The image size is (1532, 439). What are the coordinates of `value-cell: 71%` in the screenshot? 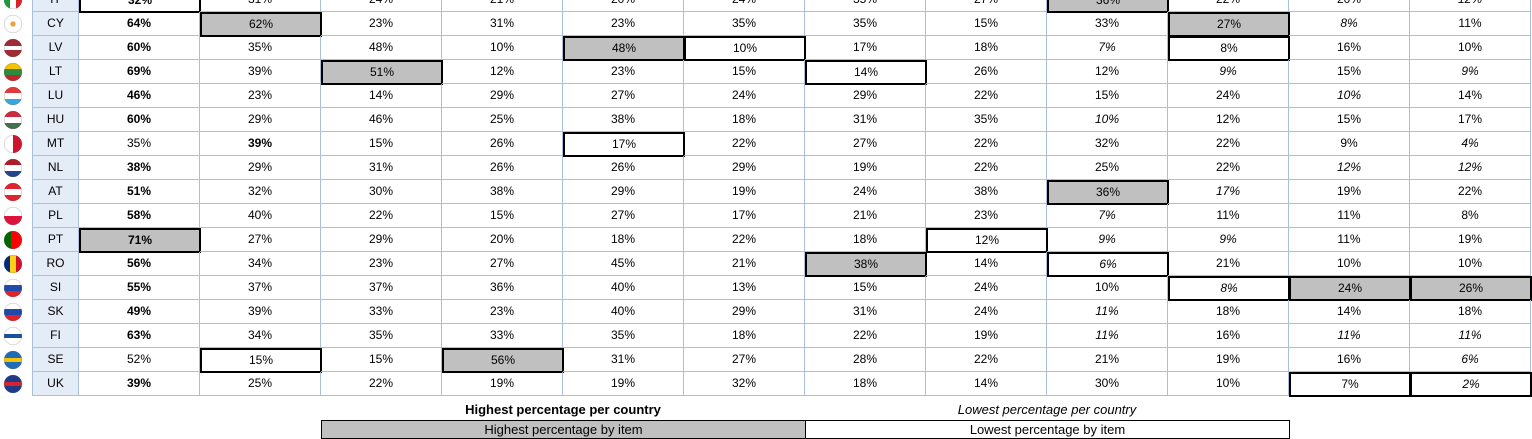 It's located at (140, 240).